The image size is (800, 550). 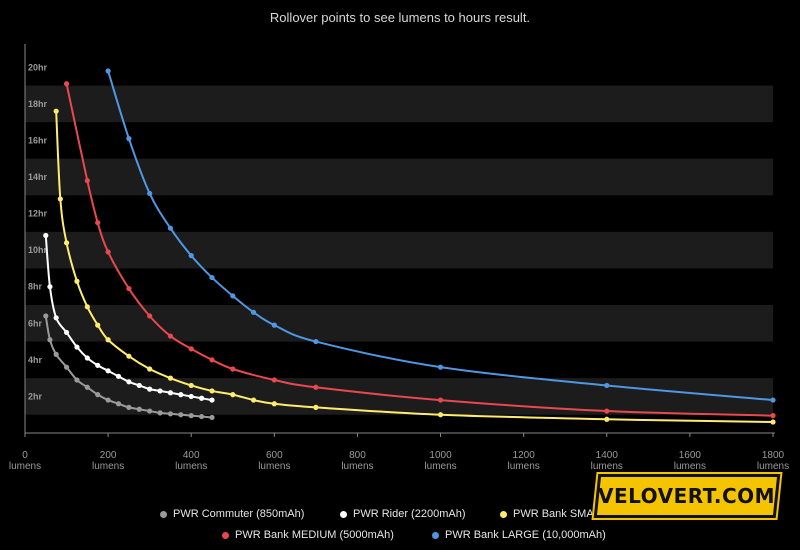 I want to click on x-tick-label-0: 0, so click(x=25, y=455).